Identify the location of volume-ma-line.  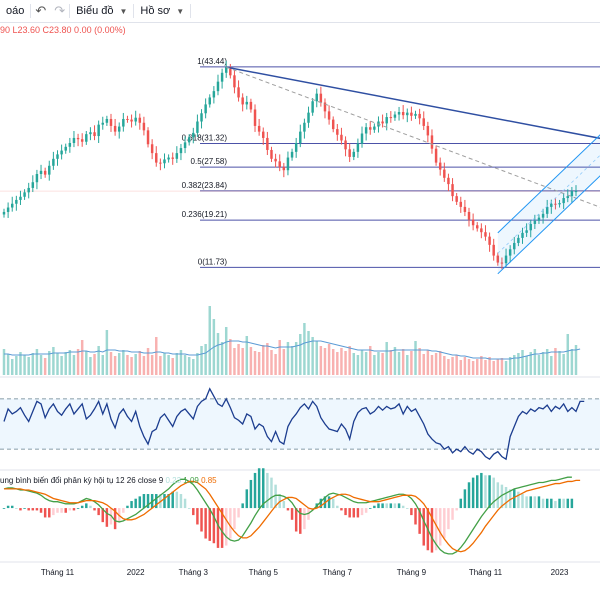
(292, 350).